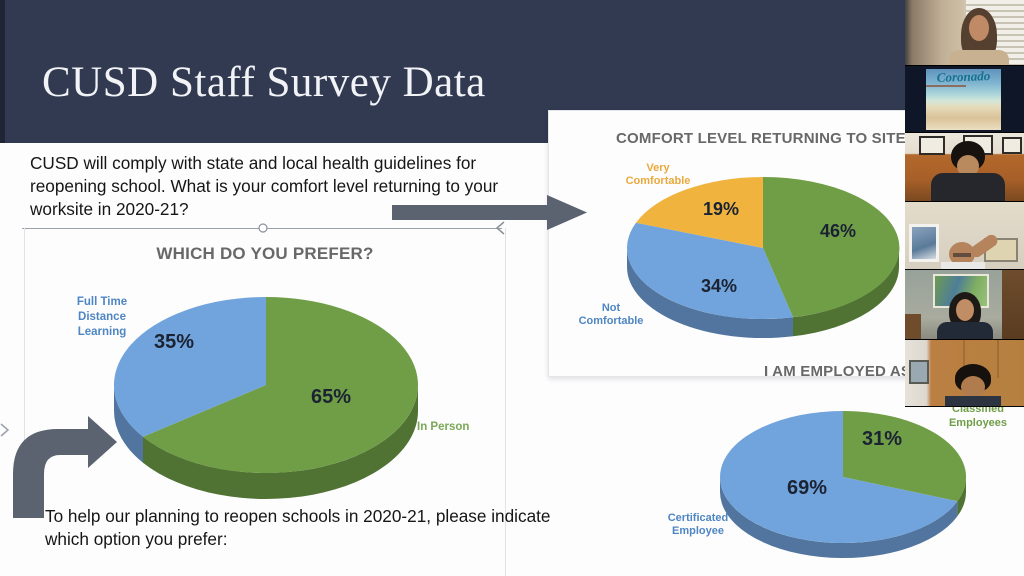 The width and height of the screenshot is (1024, 576). I want to click on wall-painting, so click(961, 291).